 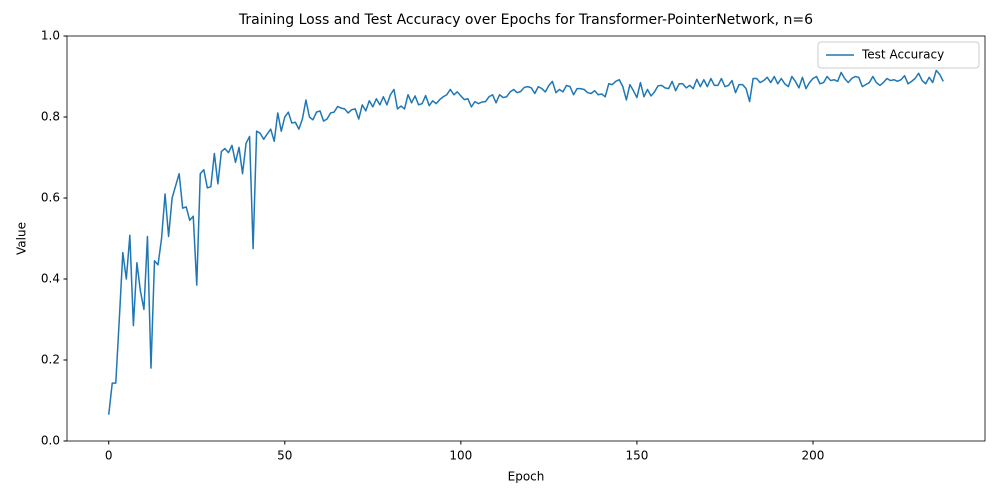 What do you see at coordinates (50, 360) in the screenshot?
I see `y-tick-label: 0.2` at bounding box center [50, 360].